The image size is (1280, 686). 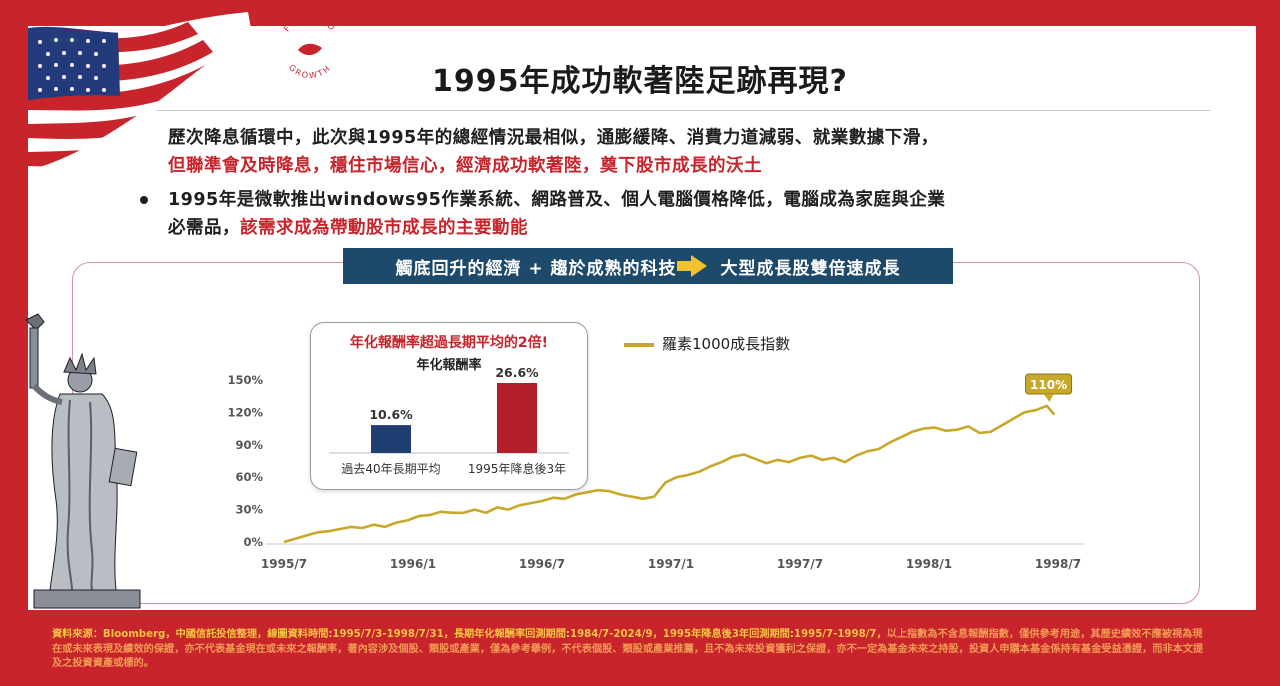 What do you see at coordinates (245, 380) in the screenshot?
I see `y-tick-label: 150%` at bounding box center [245, 380].